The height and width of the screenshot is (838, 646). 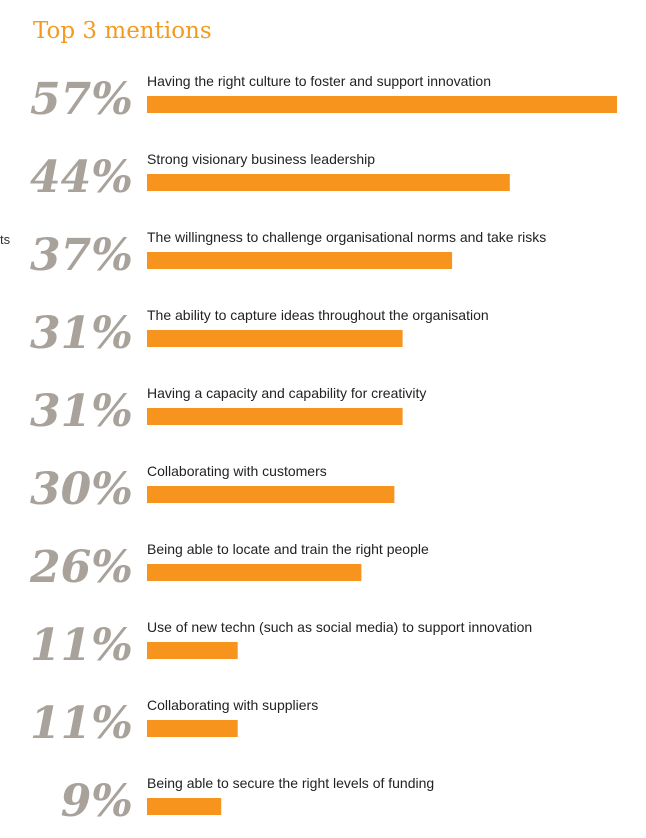 What do you see at coordinates (81, 99) in the screenshot?
I see `percent-label: 57%` at bounding box center [81, 99].